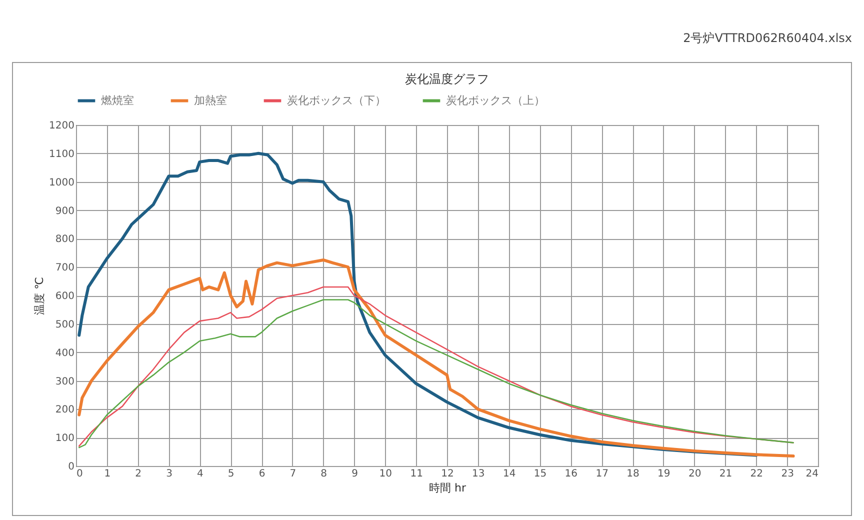 This screenshot has width=864, height=520. What do you see at coordinates (64, 296) in the screenshot?
I see `y-tick-label: 600` at bounding box center [64, 296].